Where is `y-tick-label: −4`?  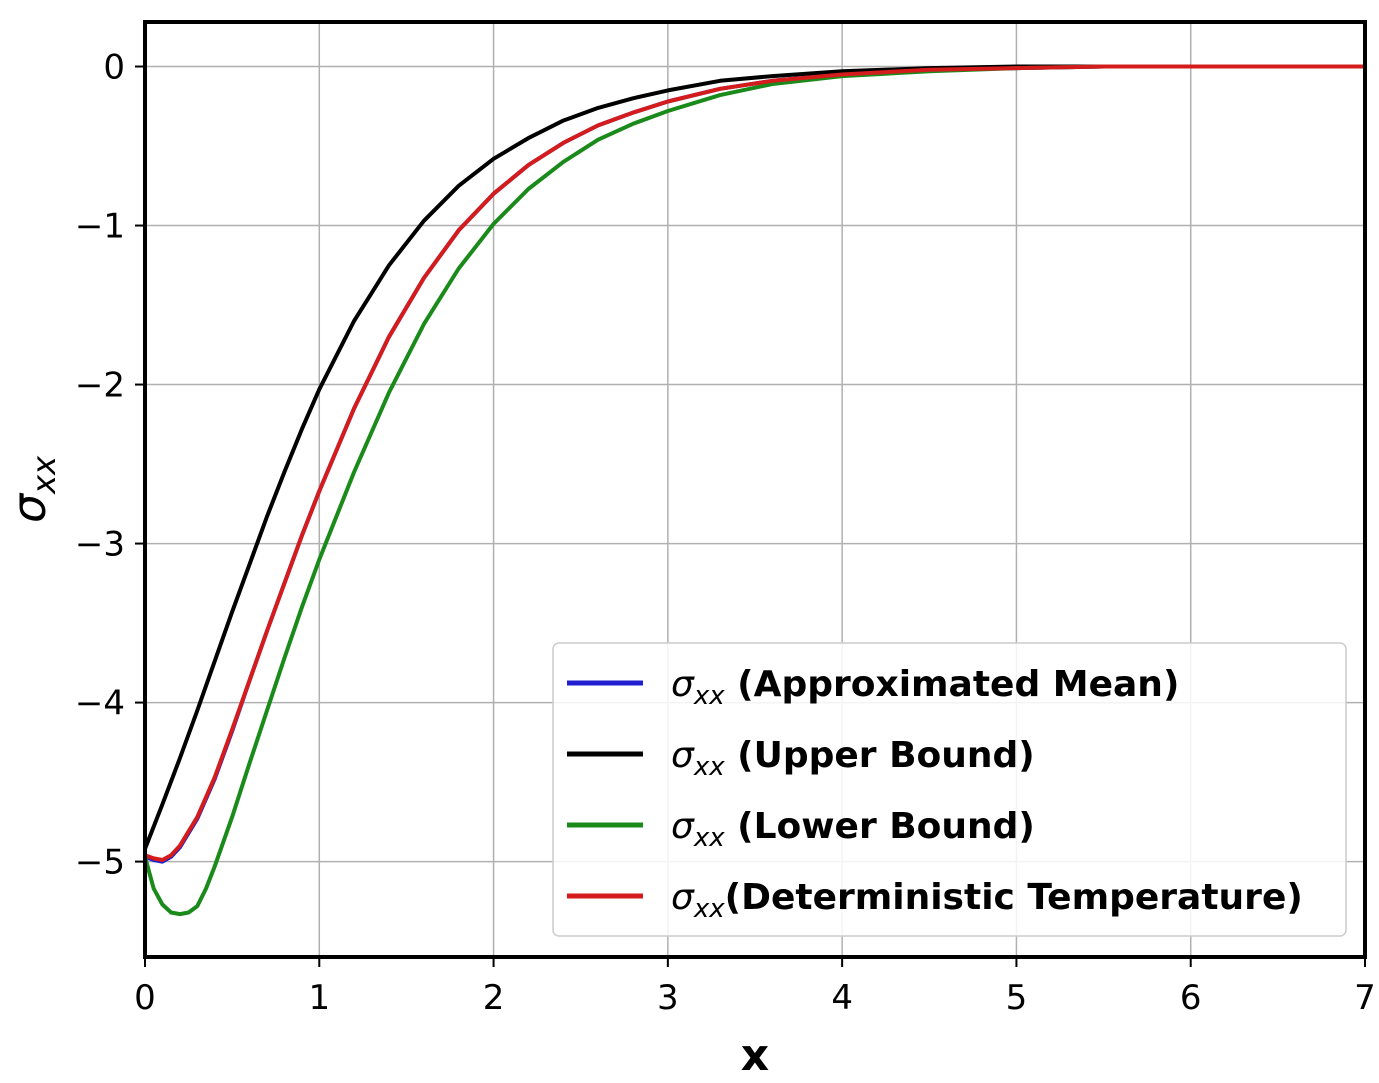
y-tick-label: −4 is located at coordinates (100, 704).